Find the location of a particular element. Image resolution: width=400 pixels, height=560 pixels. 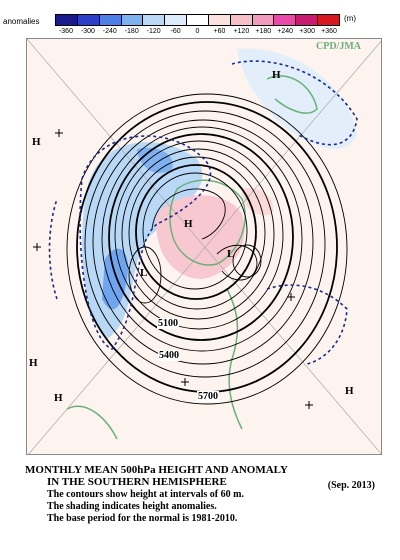

caption-period: (Sep. 2013) is located at coordinates (351, 485).